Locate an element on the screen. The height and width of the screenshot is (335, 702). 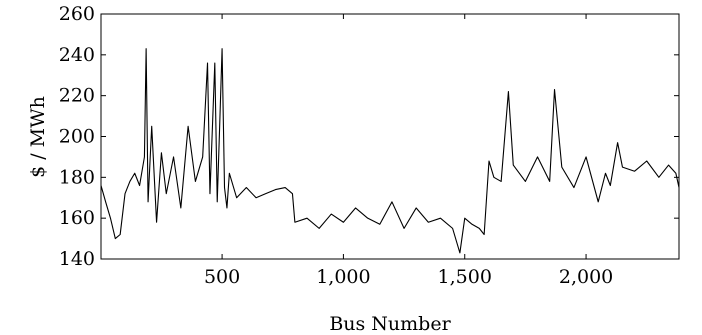
x-tick-label: 1,000 is located at coordinates (343, 277).